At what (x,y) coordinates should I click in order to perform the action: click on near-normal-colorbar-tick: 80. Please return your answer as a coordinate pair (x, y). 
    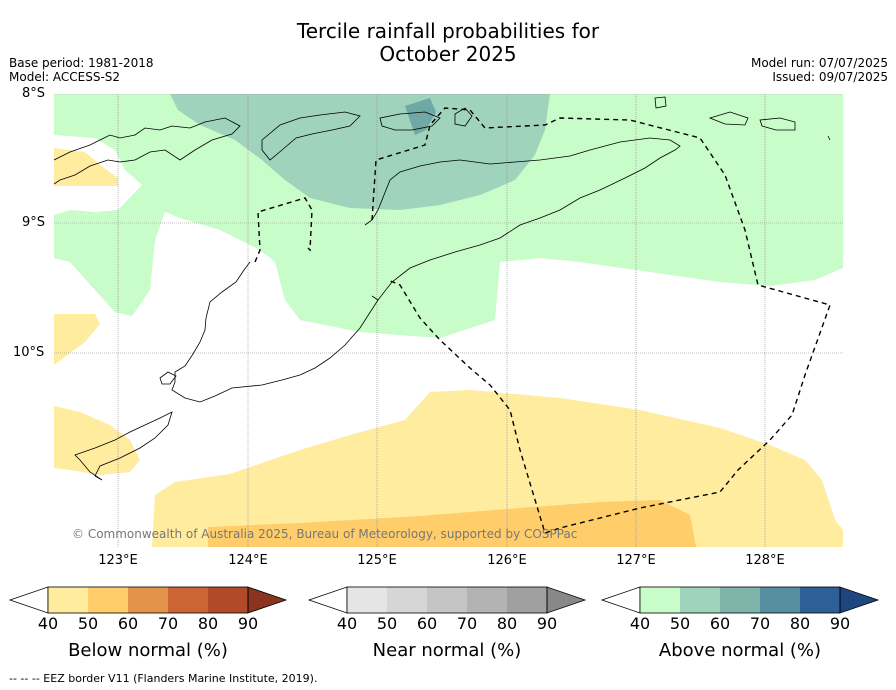
    Looking at the image, I should click on (507, 623).